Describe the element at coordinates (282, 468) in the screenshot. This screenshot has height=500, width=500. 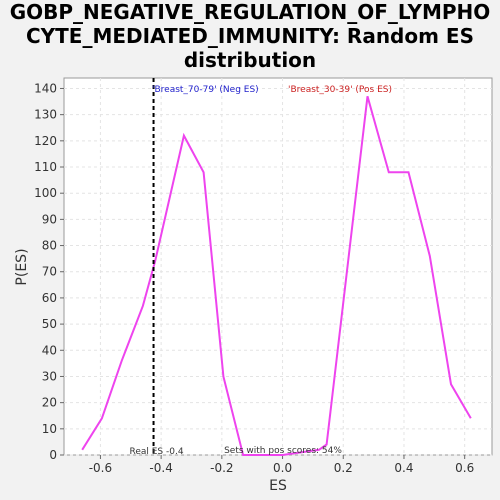
I see `x-tick-label: 0.0` at that location.